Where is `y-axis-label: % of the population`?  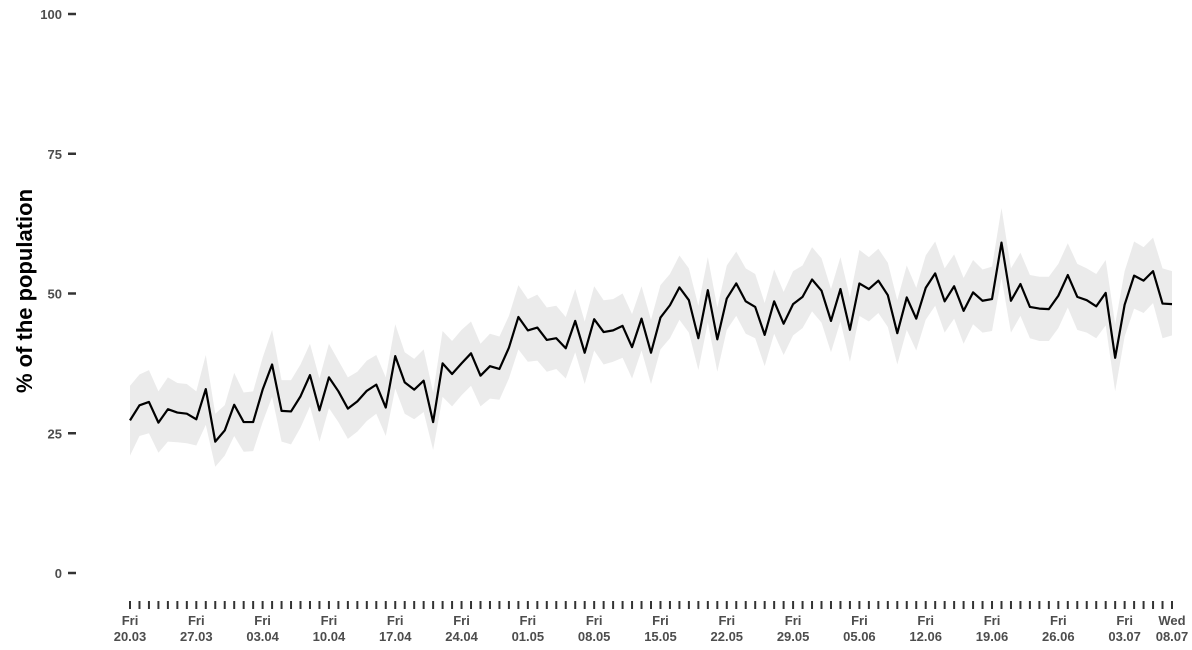 y-axis-label: % of the population is located at coordinates (24, 291).